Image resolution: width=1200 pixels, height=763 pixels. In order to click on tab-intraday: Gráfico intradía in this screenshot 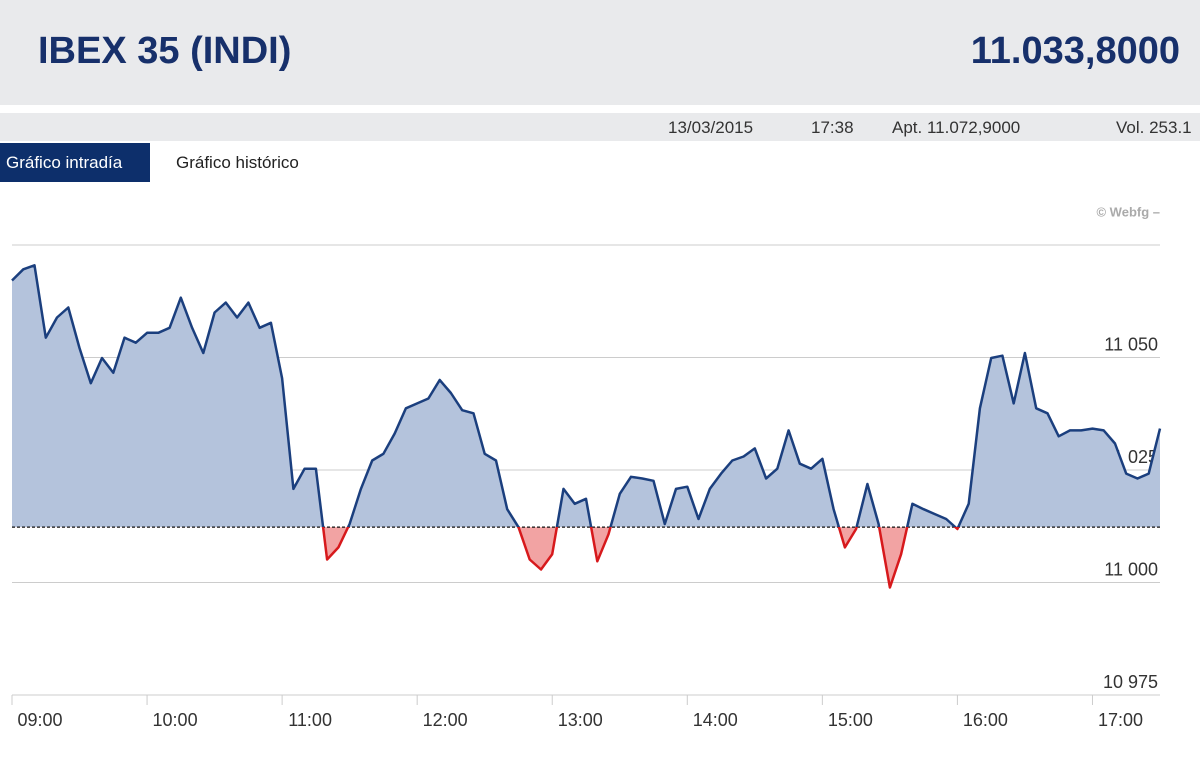, I will do `click(75, 162)`.